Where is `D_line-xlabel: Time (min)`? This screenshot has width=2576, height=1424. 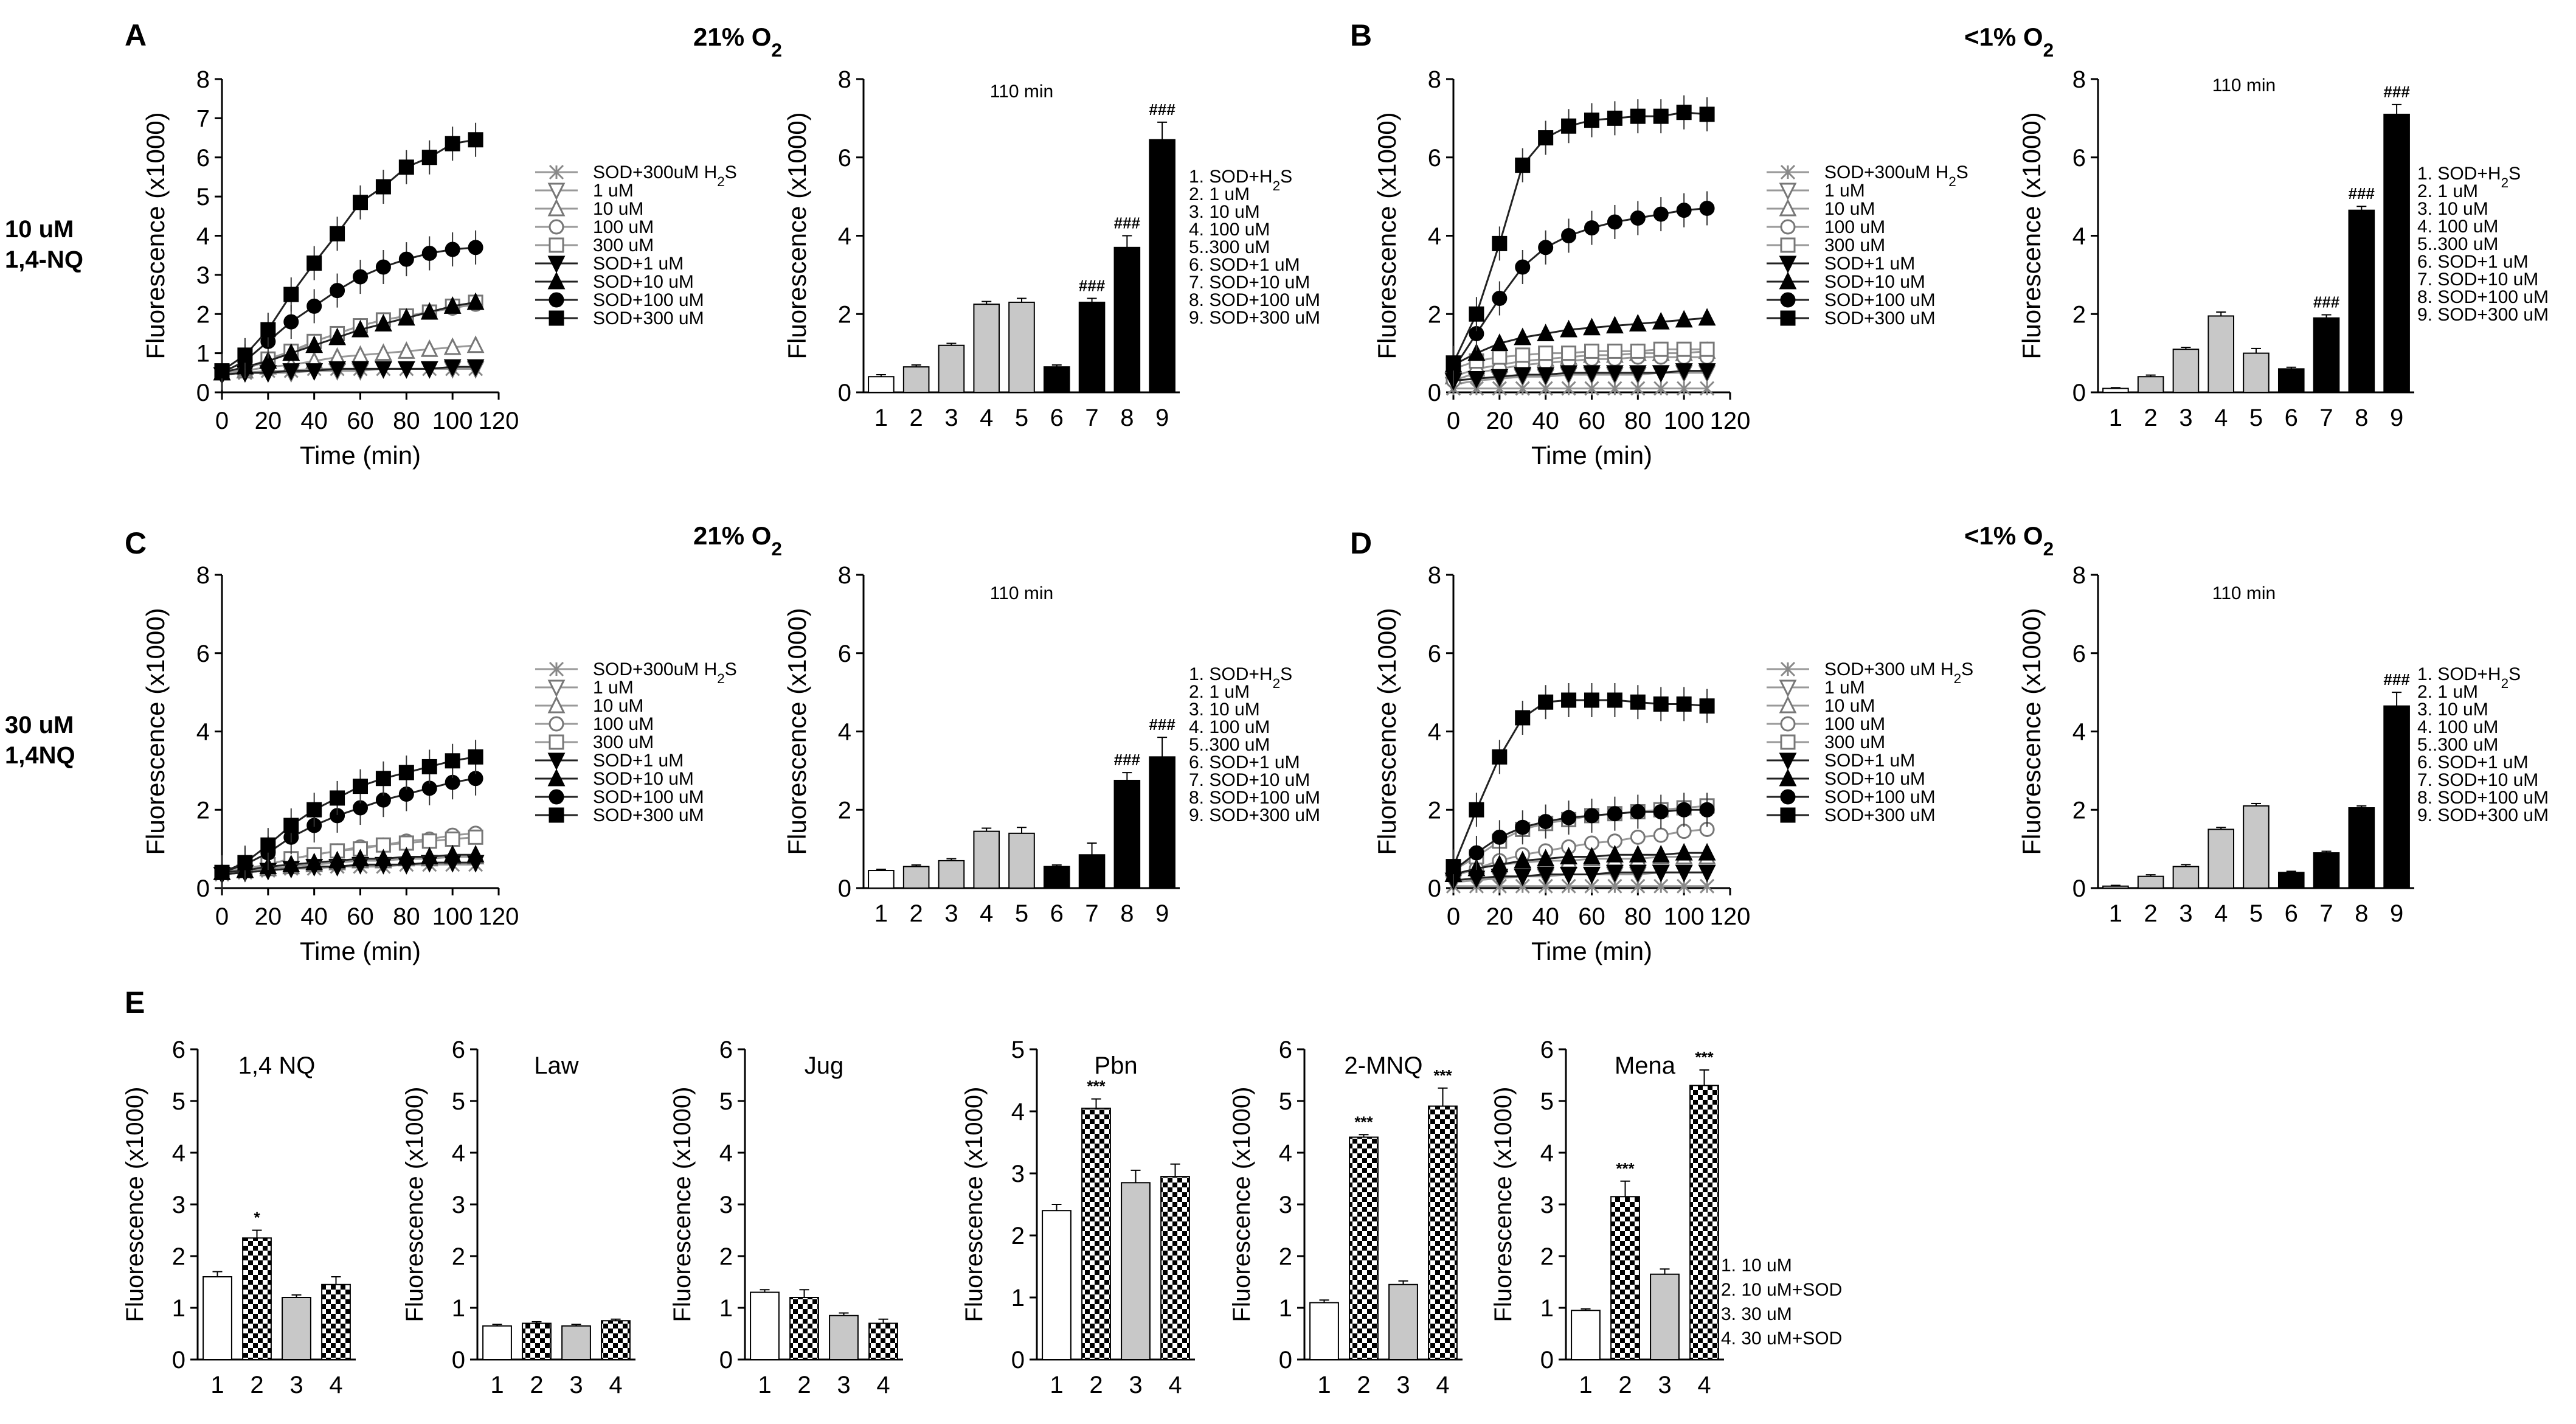 D_line-xlabel: Time (min) is located at coordinates (1591, 951).